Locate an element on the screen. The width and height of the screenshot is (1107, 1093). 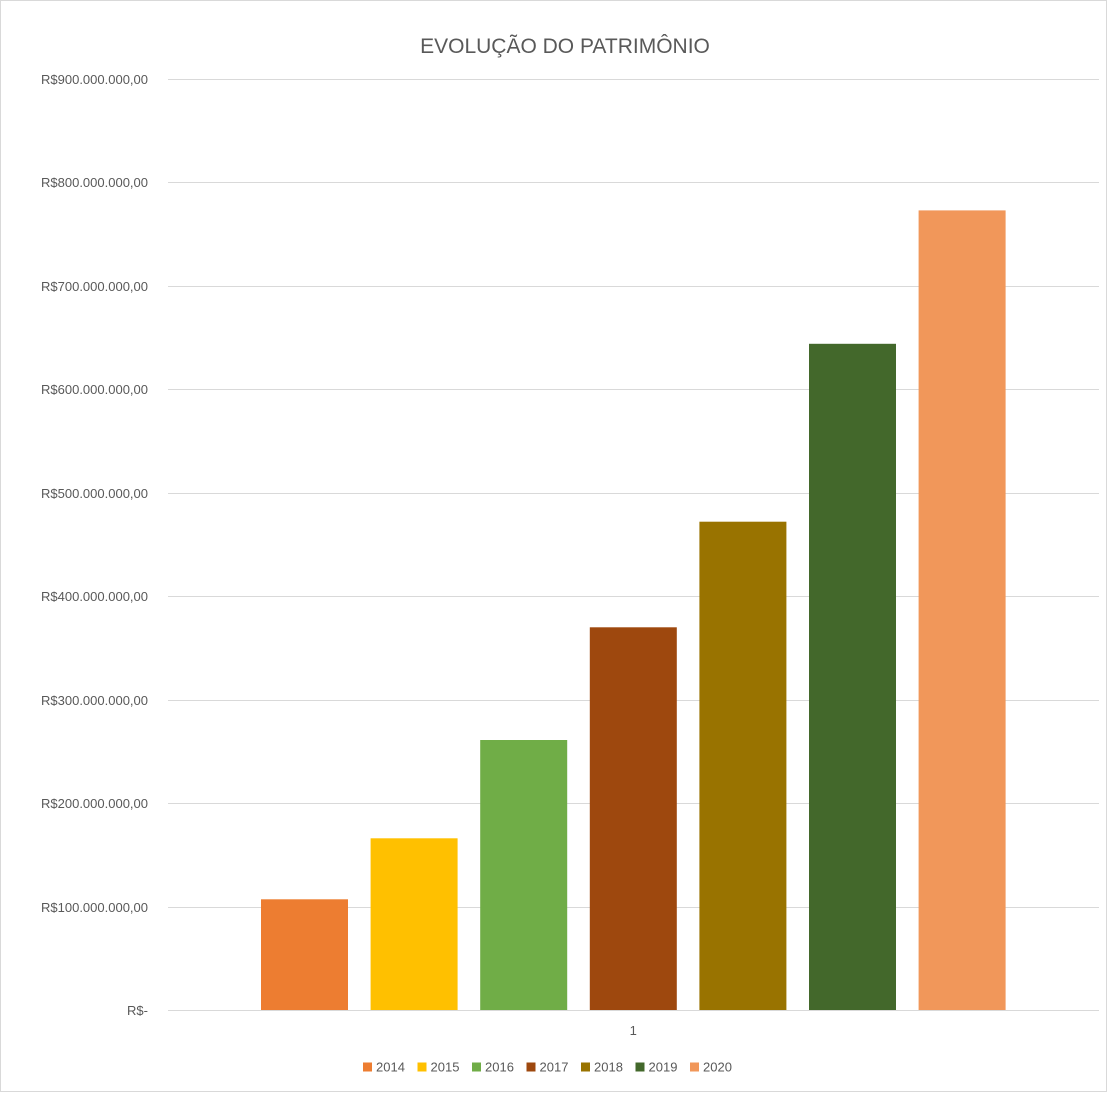
y-tick-label: R$200.000.000,00 is located at coordinates (94, 803).